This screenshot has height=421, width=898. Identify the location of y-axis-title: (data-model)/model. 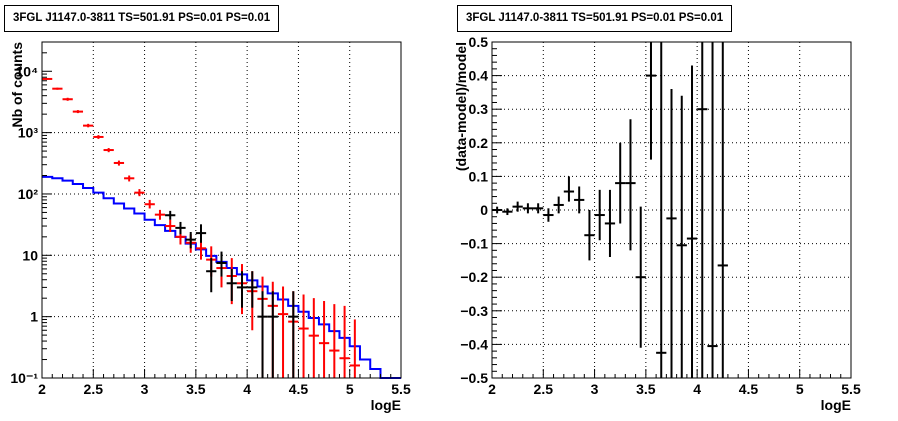
(461, 106).